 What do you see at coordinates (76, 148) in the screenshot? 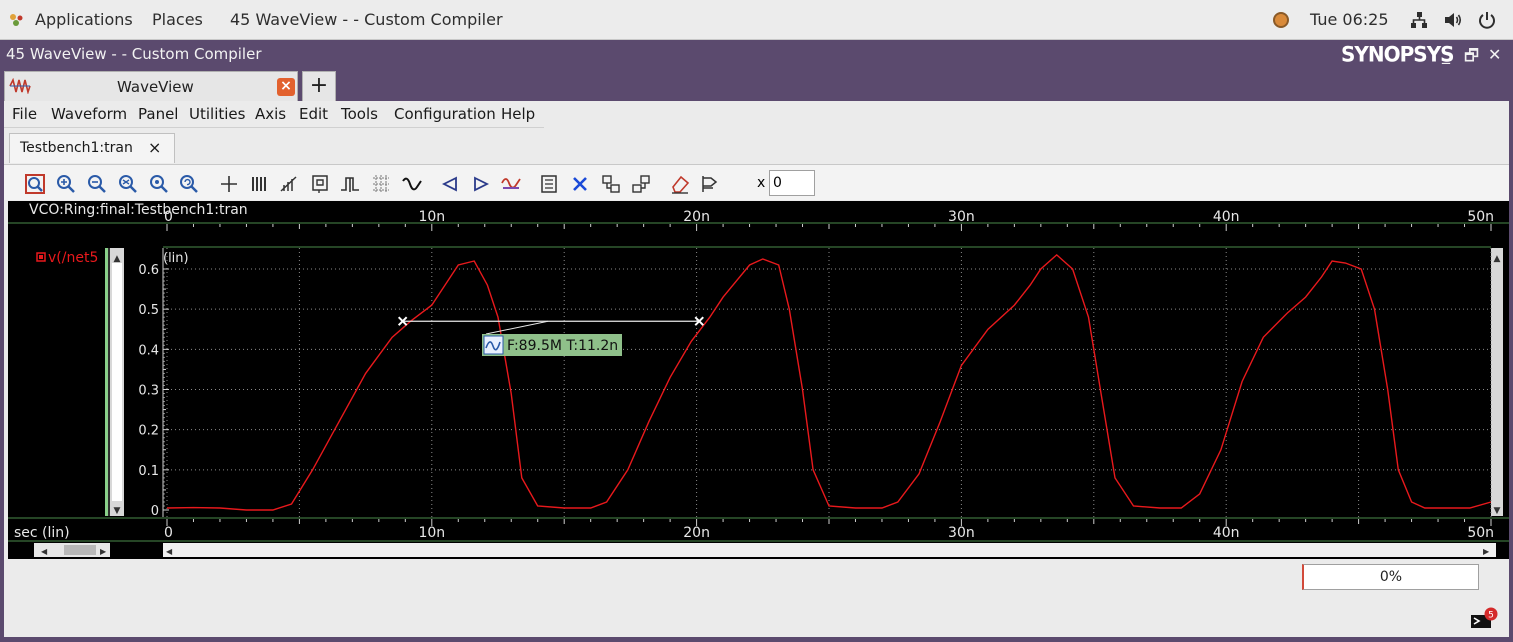
I see `doc-tab-label: Testbench1:tran` at bounding box center [76, 148].